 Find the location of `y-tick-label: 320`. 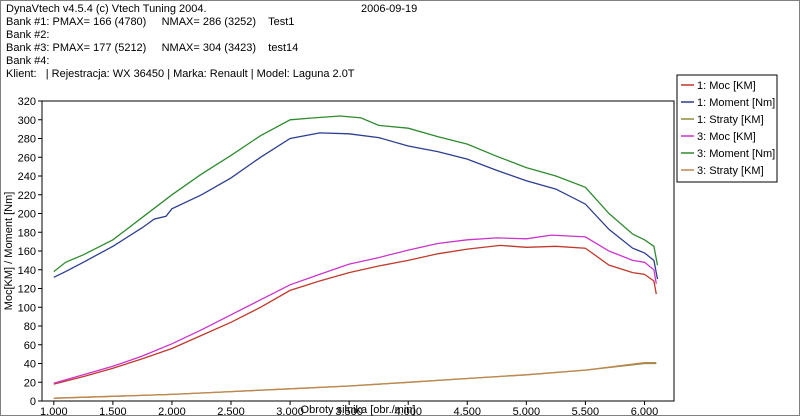

y-tick-label: 320 is located at coordinates (27, 102).